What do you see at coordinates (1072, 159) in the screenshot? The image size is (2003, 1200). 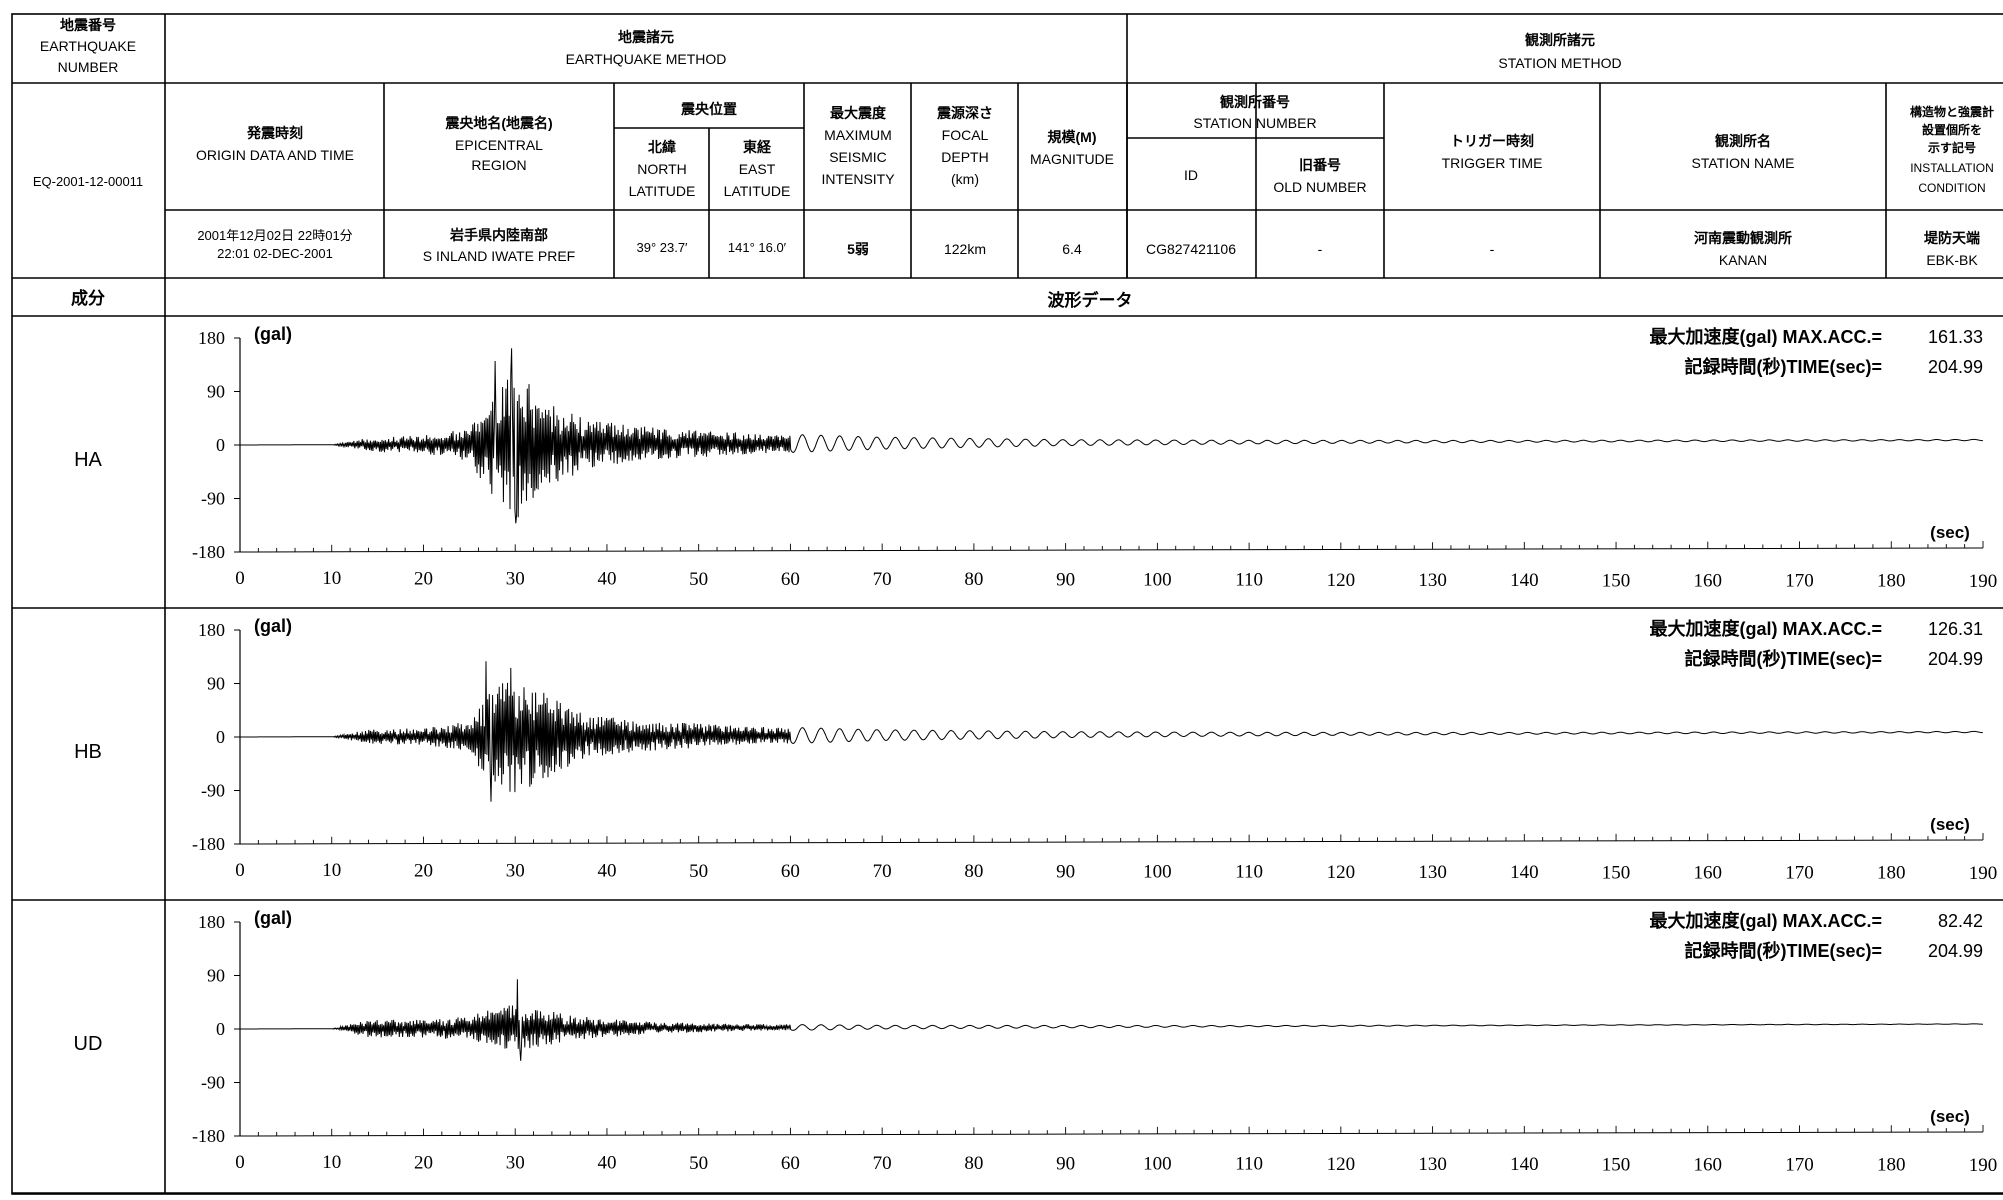 I see `magnitude-label-en: MAGNITUDE` at bounding box center [1072, 159].